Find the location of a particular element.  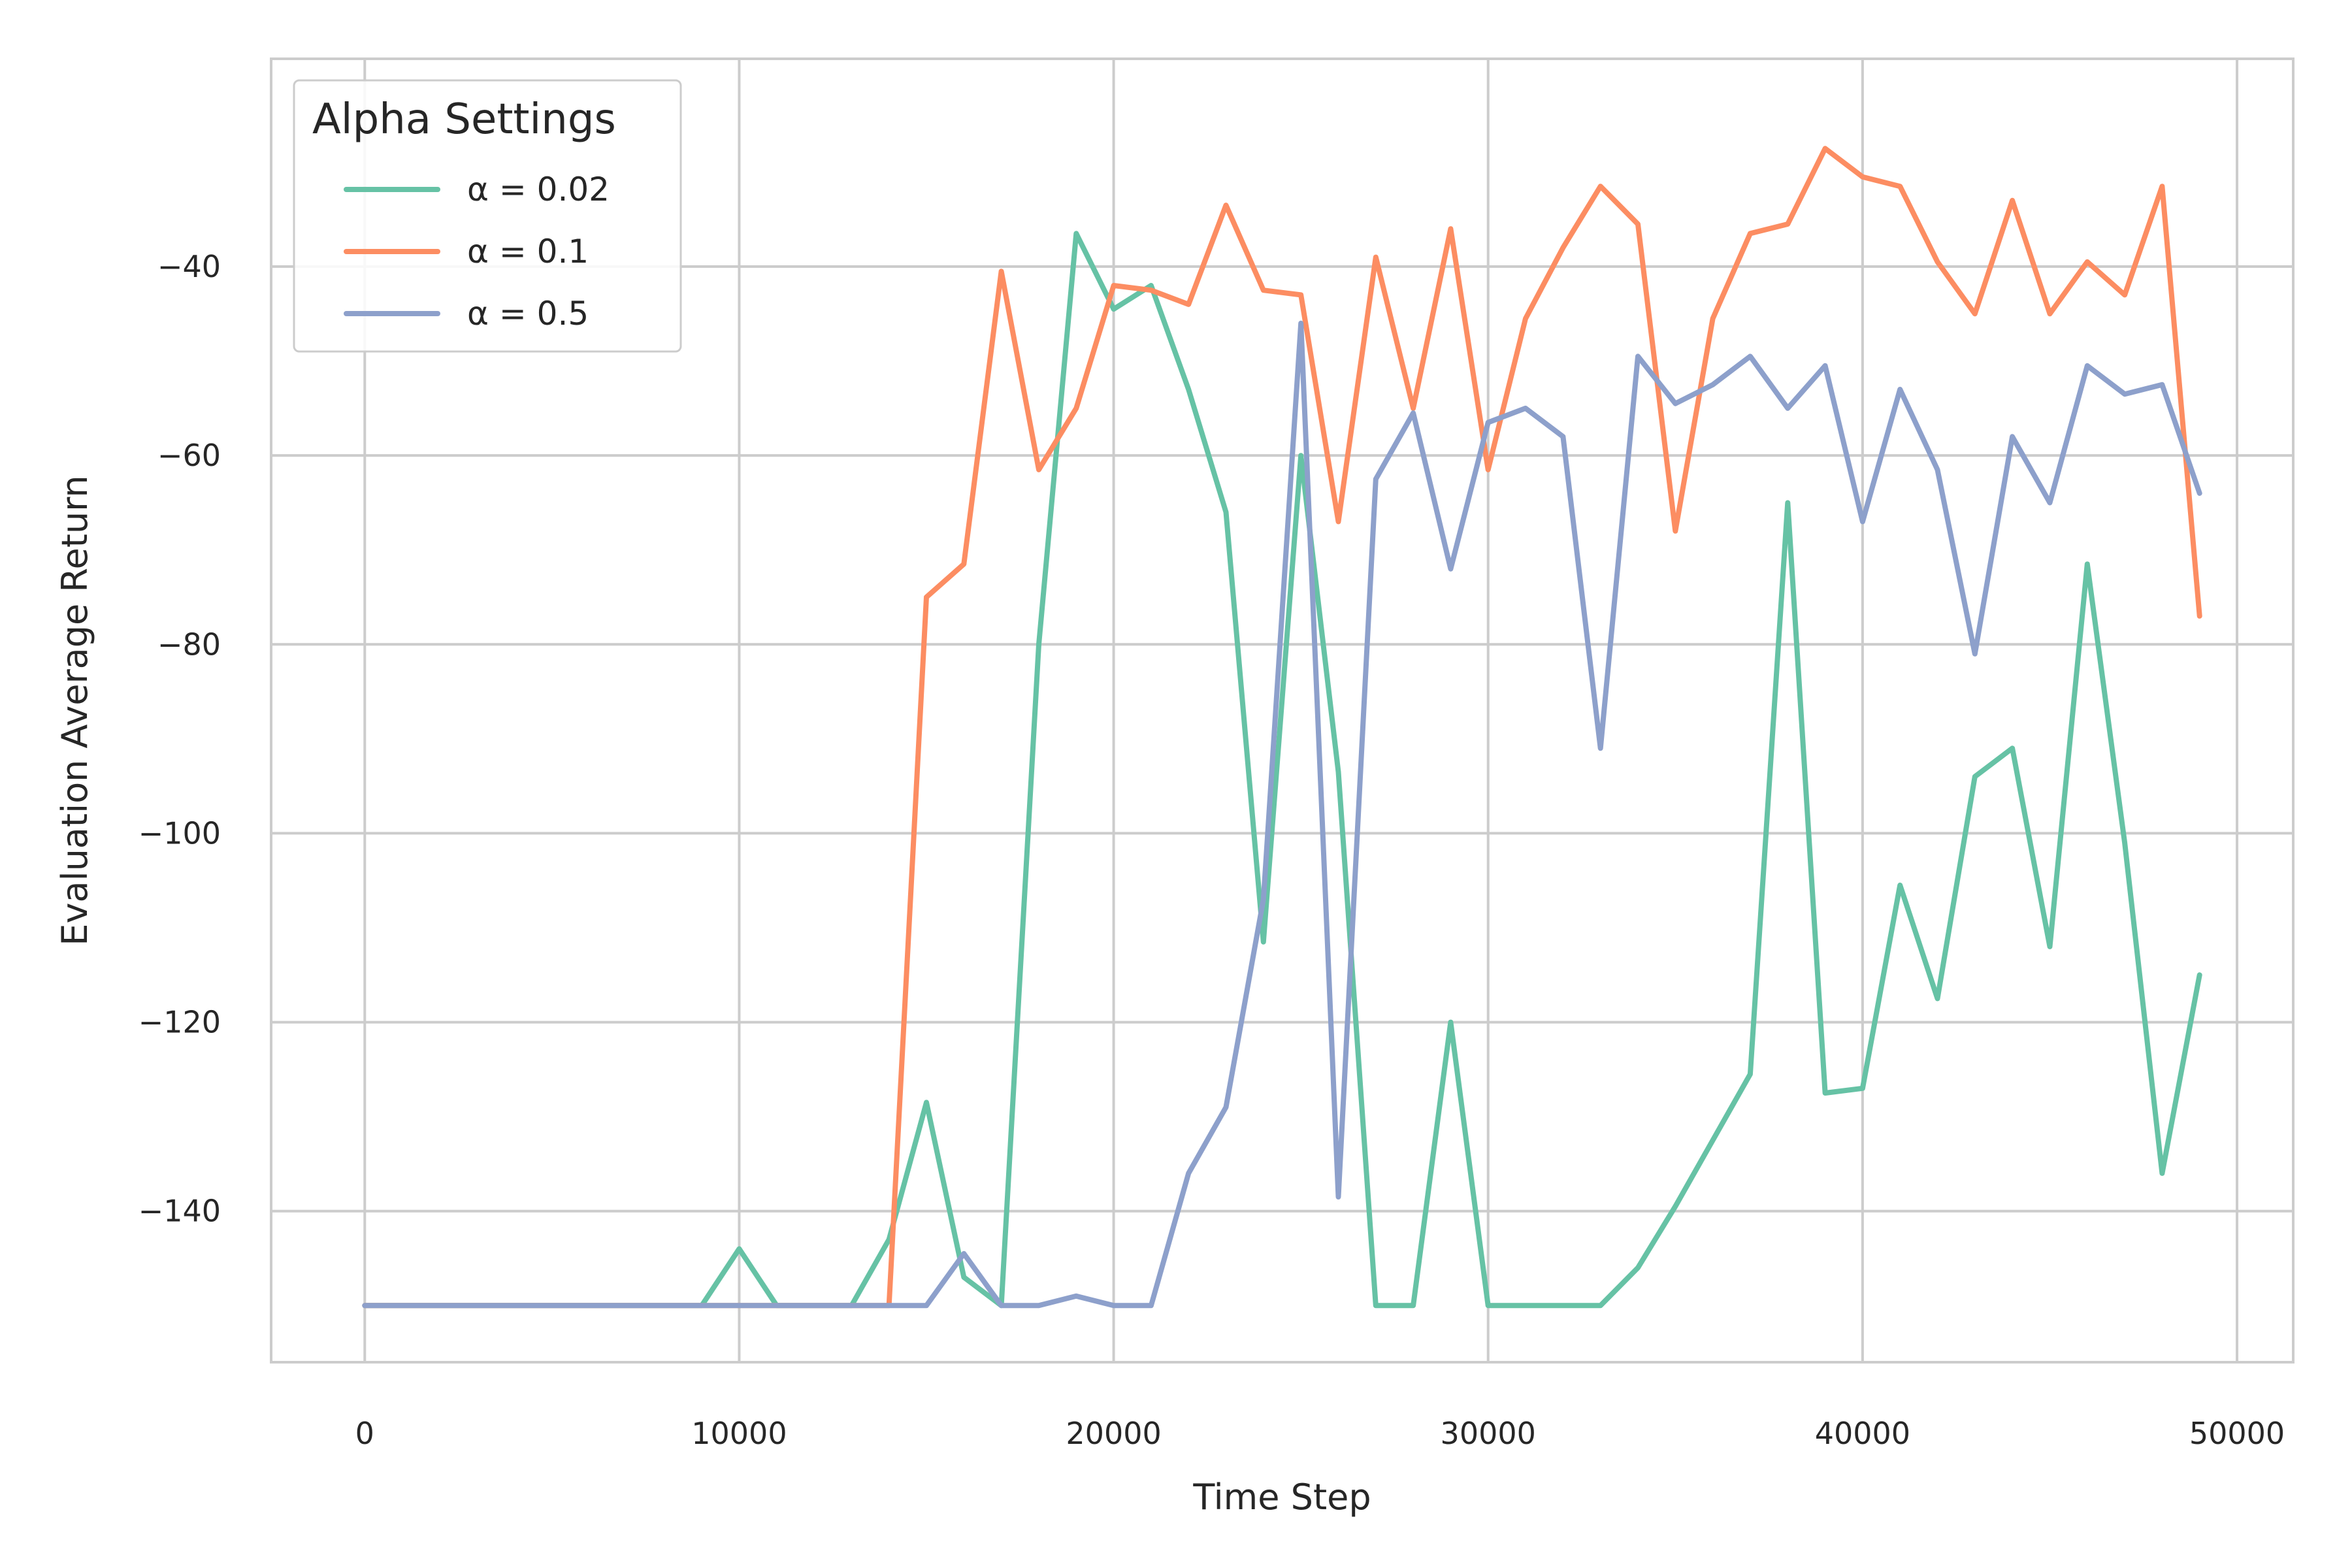

x-axis-label: Time Step is located at coordinates (1281, 1497).